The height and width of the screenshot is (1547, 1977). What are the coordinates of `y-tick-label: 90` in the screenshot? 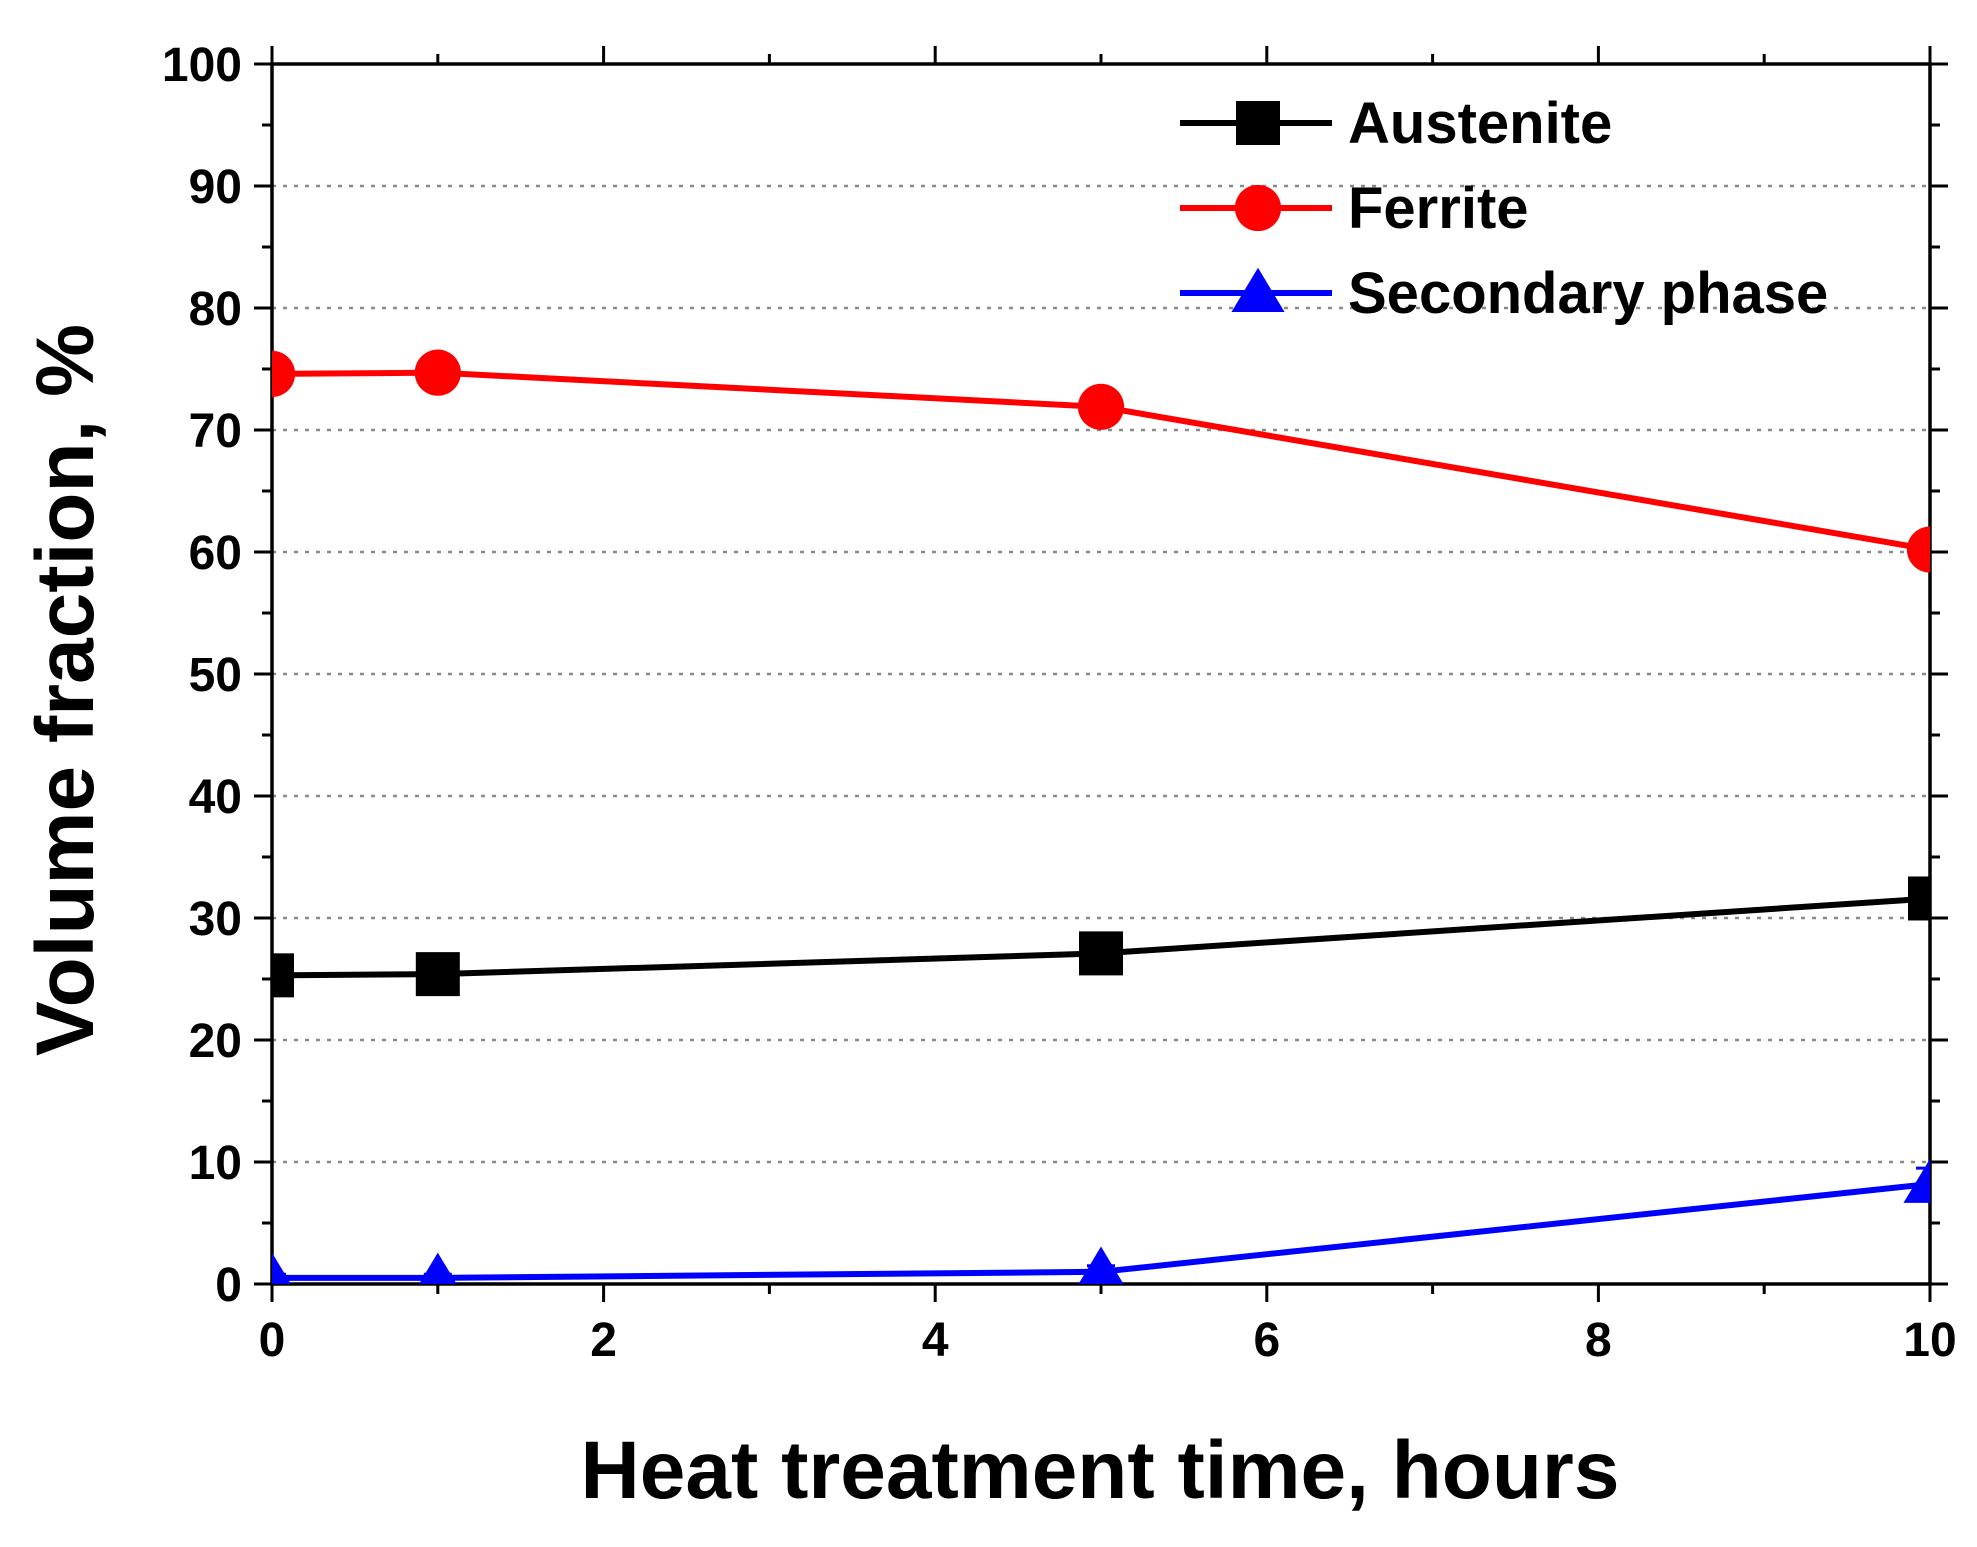 It's located at (215, 187).